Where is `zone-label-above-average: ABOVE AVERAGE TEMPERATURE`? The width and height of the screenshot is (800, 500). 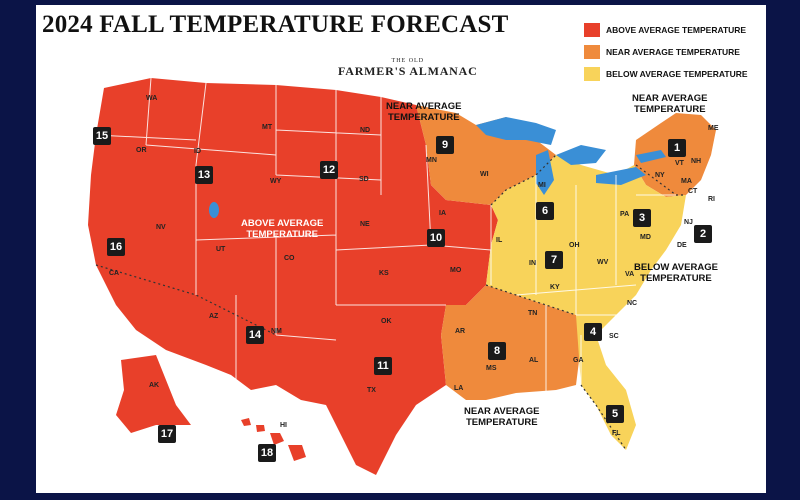
zone-label-above-average: ABOVE AVERAGE TEMPERATURE is located at coordinates (282, 229).